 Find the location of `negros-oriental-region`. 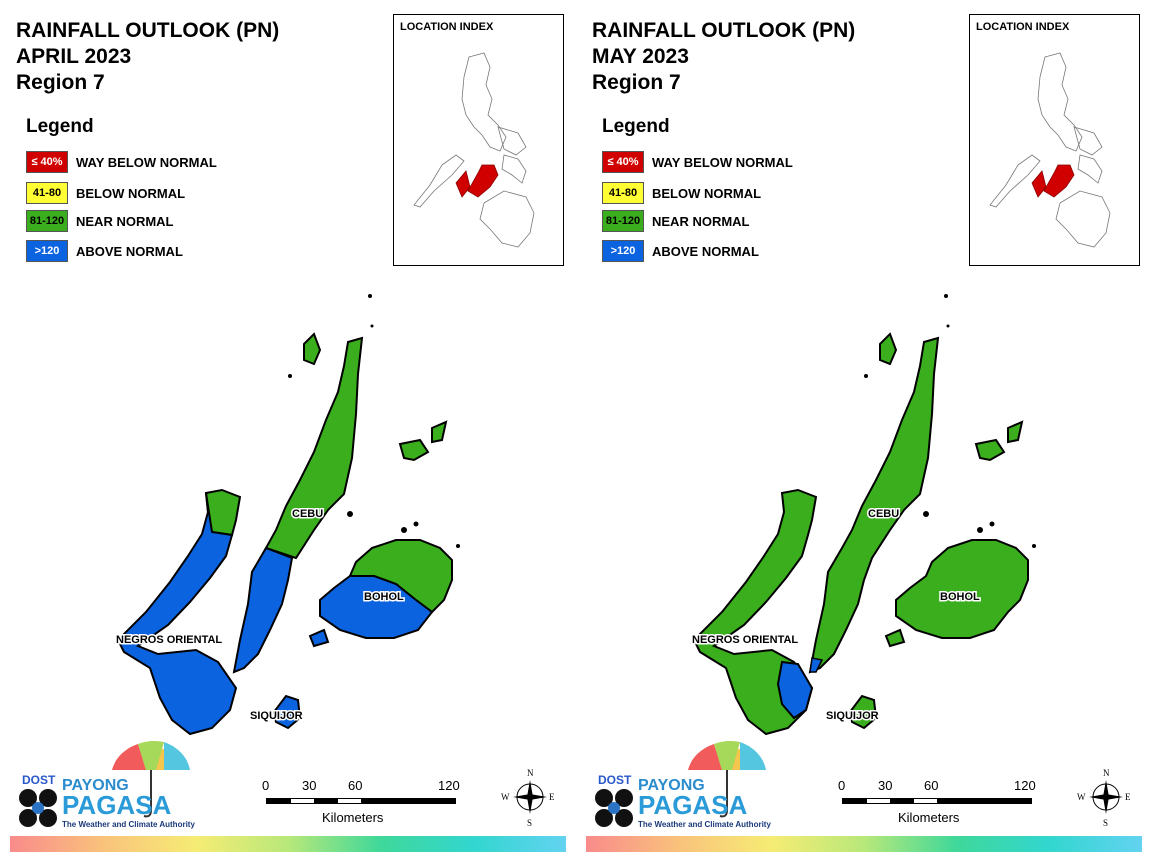

negros-oriental-region is located at coordinates (177, 614).